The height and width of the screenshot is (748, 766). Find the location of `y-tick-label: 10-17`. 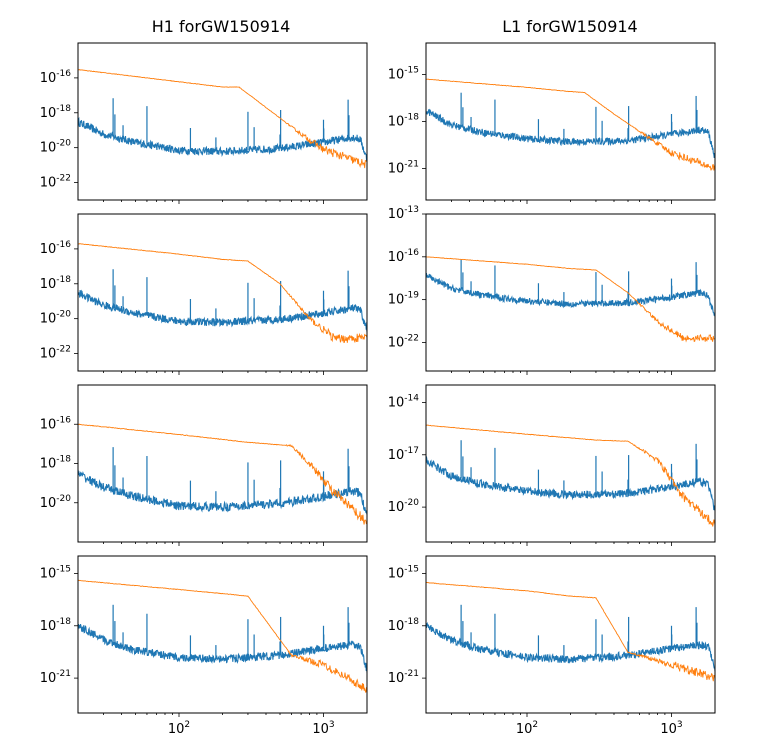

y-tick-label: 10-17 is located at coordinates (403, 454).